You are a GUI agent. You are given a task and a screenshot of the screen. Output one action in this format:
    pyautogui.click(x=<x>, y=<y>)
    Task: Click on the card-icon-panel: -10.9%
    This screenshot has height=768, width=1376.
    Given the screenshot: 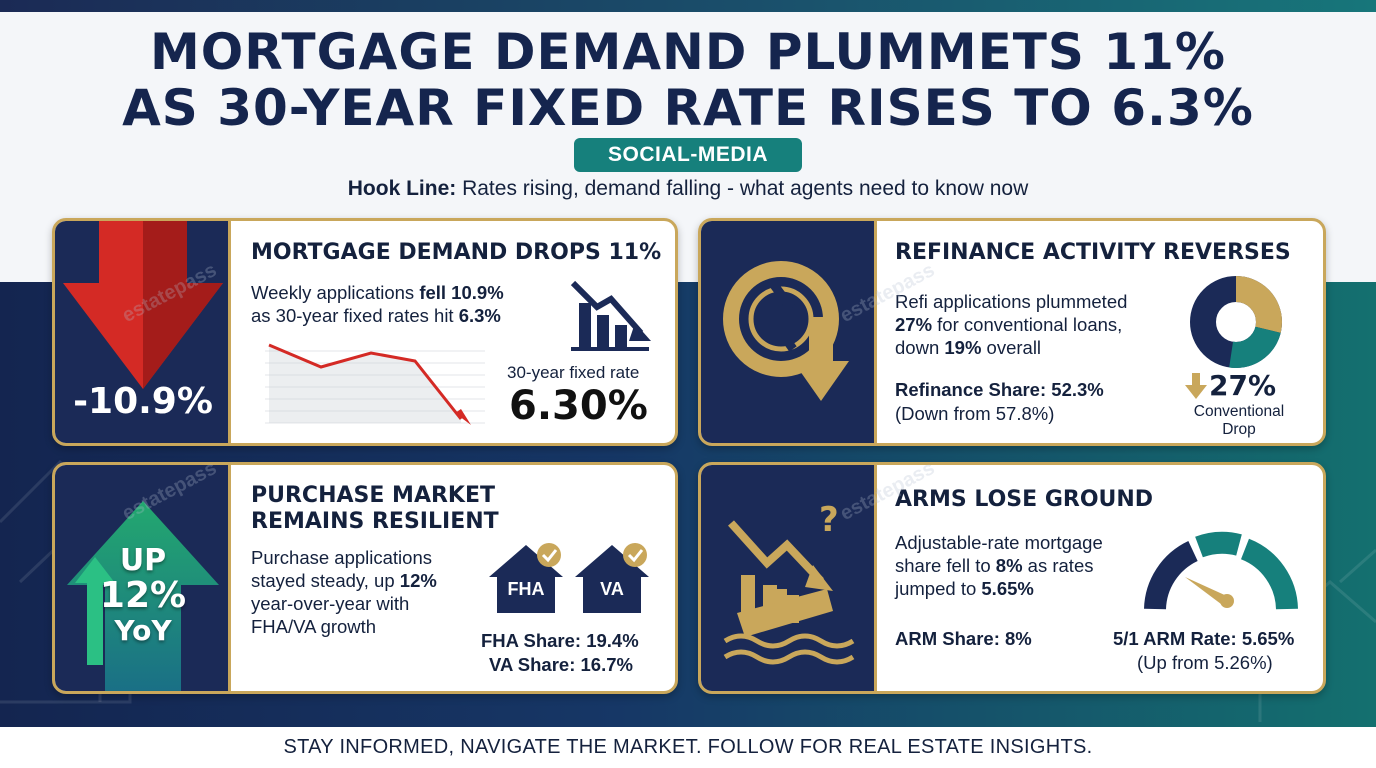 What is the action you would take?
    pyautogui.click(x=143, y=332)
    